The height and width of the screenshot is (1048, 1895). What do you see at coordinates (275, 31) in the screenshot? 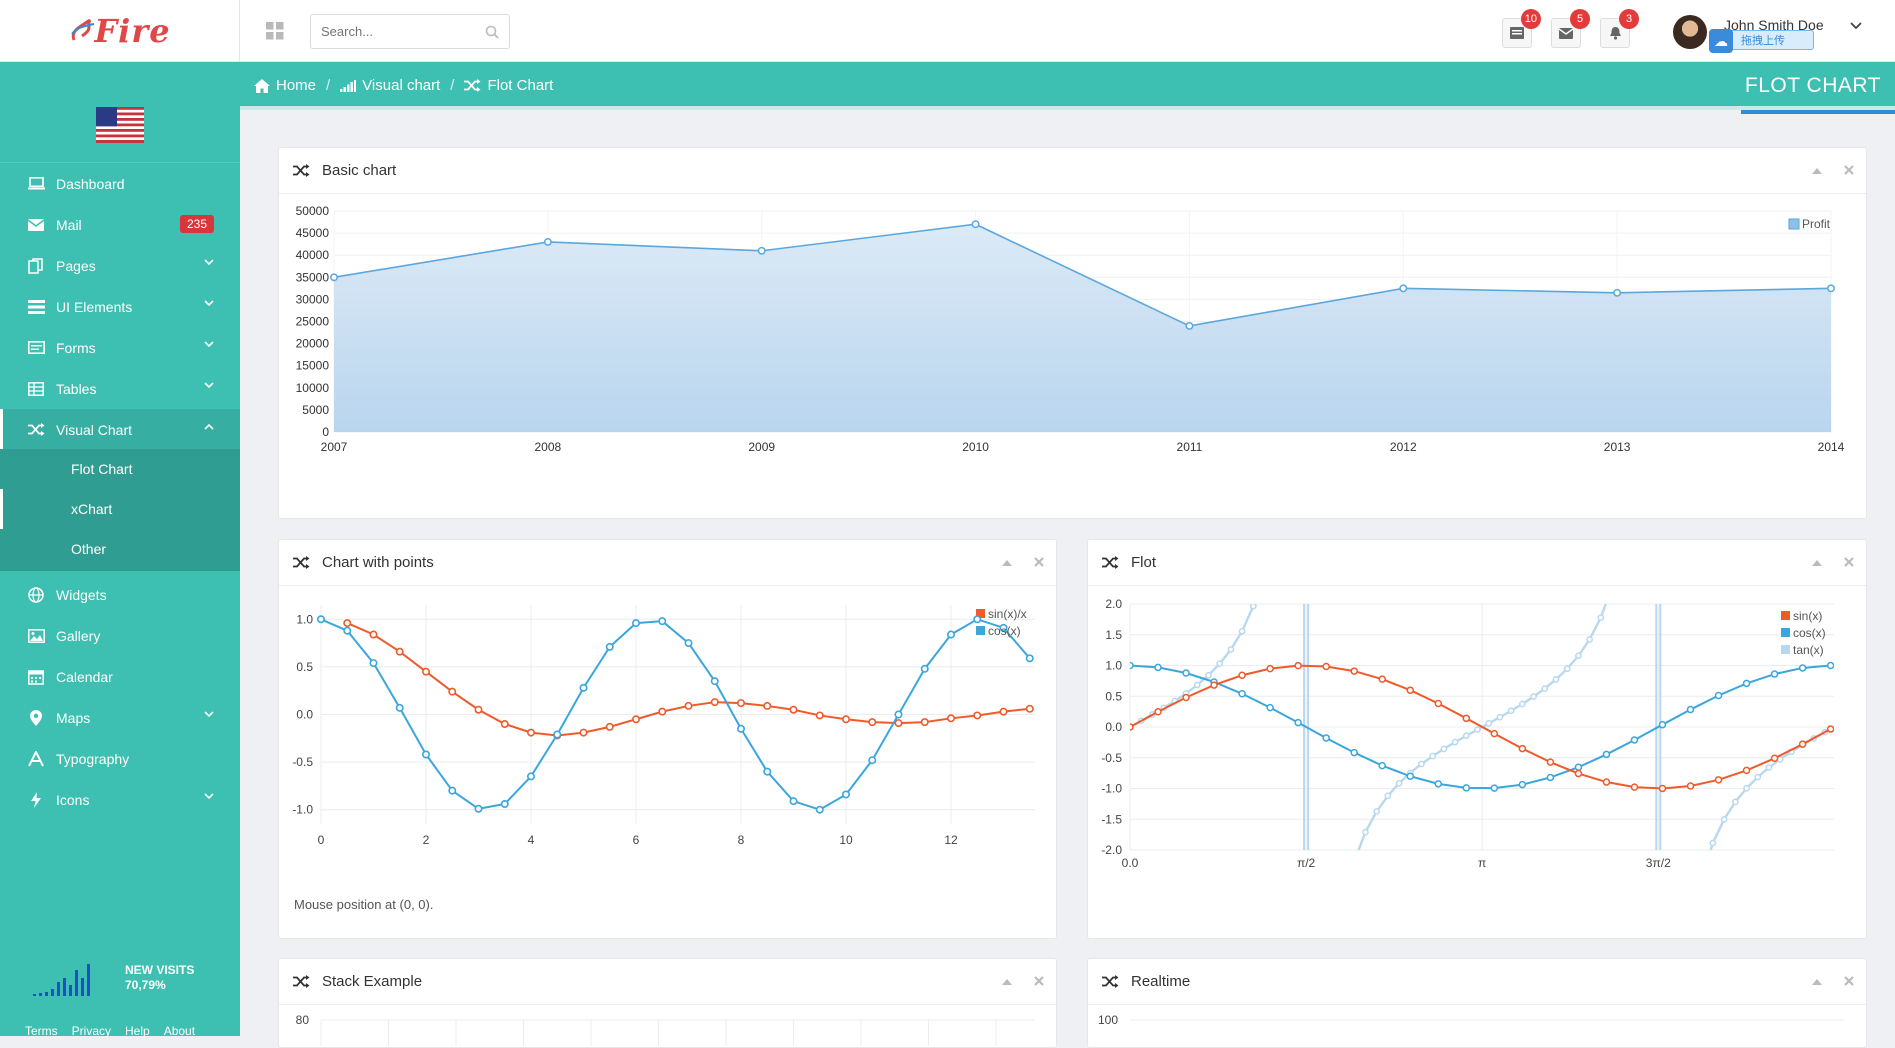
I see `grid-menu-icon` at bounding box center [275, 31].